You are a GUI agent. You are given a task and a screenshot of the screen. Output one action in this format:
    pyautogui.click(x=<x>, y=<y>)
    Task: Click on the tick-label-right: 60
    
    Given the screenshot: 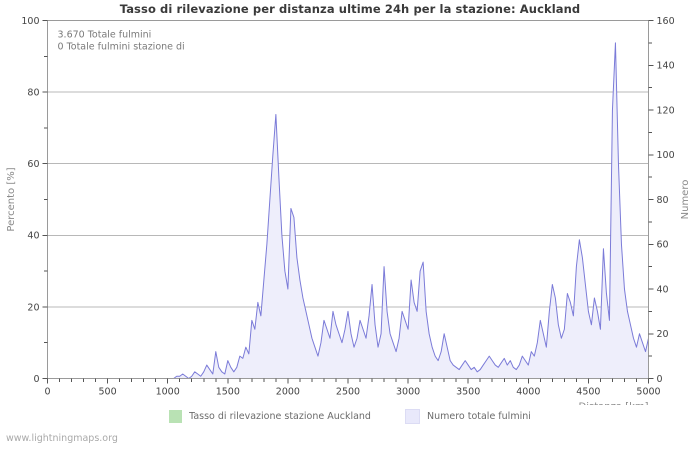 What is the action you would take?
    pyautogui.click(x=663, y=245)
    